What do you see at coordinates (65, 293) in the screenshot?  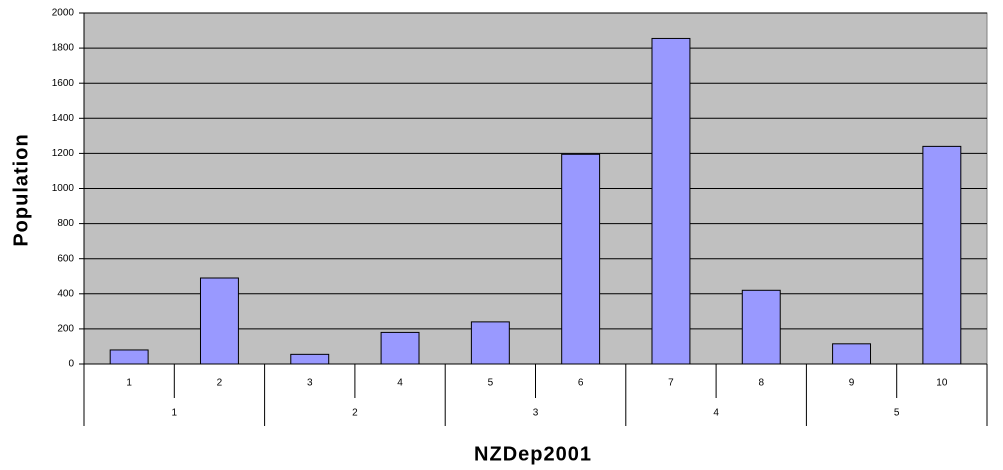 I see `y-tick-label: 400` at bounding box center [65, 293].